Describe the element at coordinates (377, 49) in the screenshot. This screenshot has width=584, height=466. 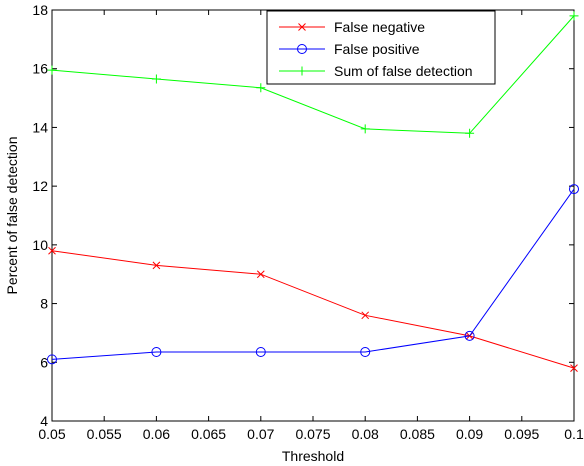
I see `legend-label: False positive` at that location.